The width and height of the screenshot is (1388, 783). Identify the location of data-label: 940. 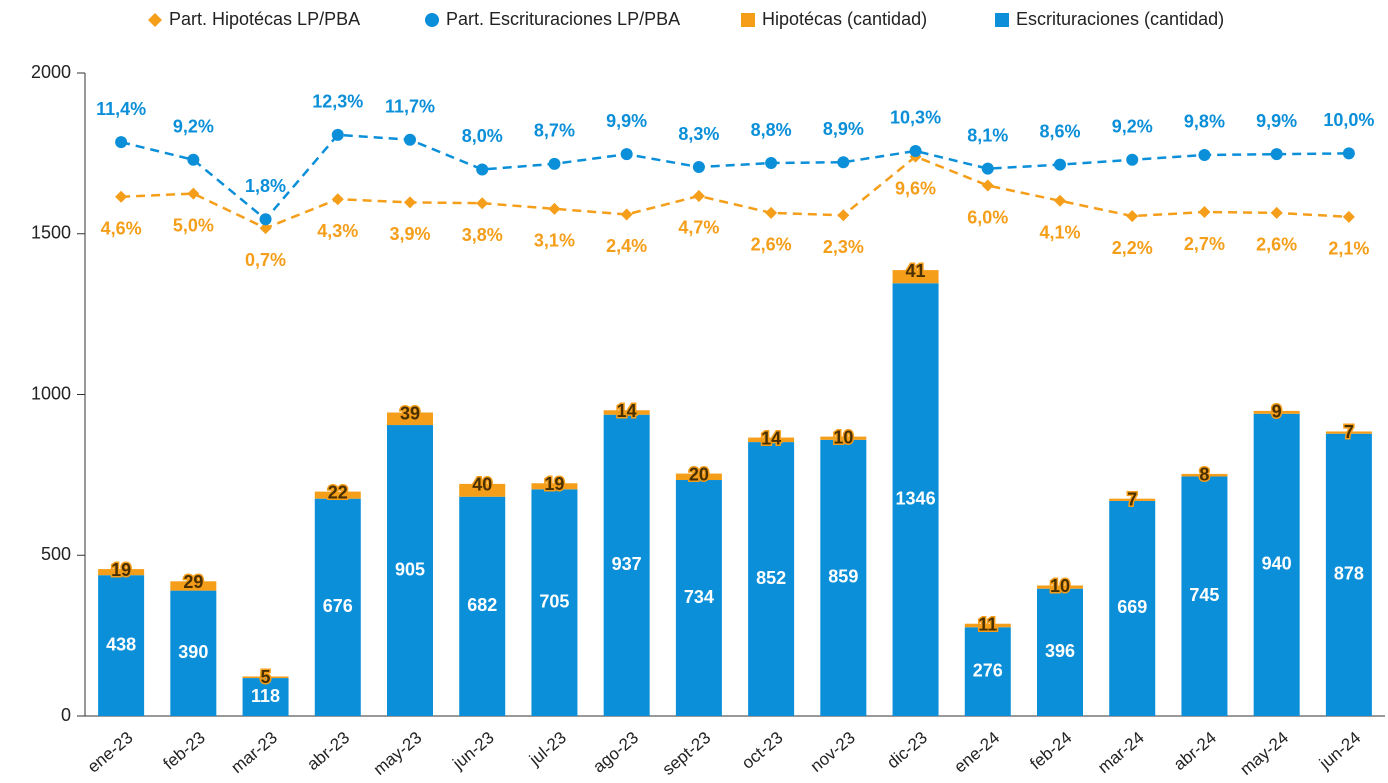
(1277, 564).